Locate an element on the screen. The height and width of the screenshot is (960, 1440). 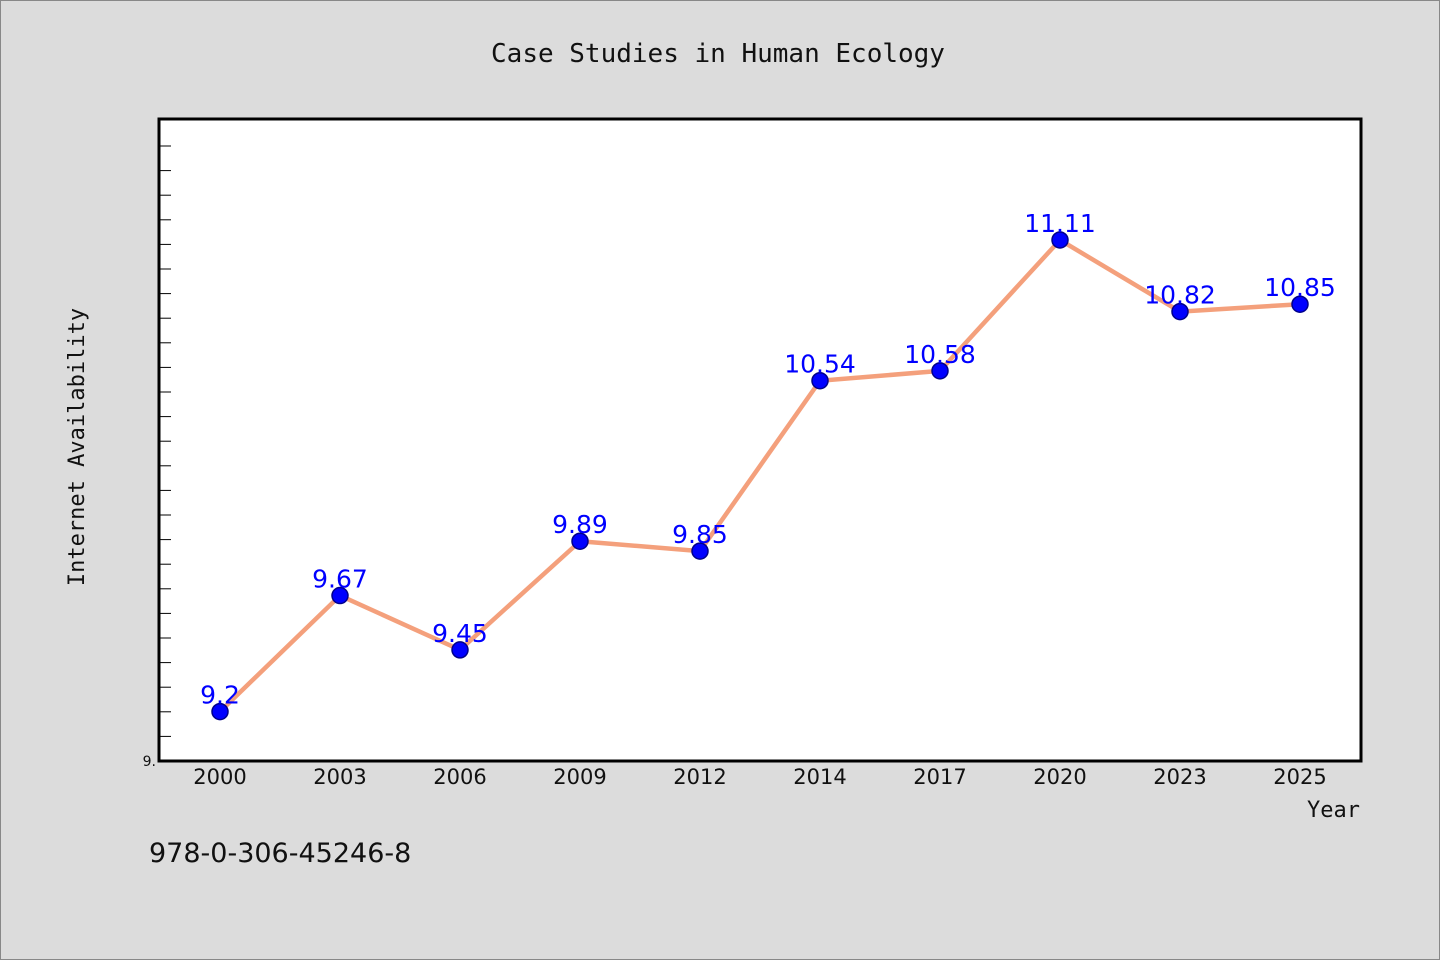
x-tick-label: 2014 is located at coordinates (819, 777).